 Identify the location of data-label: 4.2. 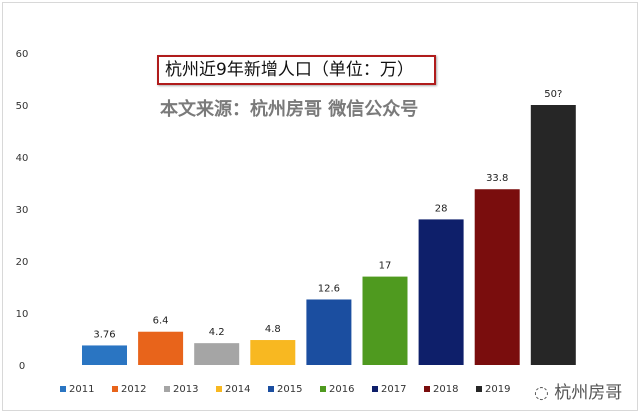
(217, 332).